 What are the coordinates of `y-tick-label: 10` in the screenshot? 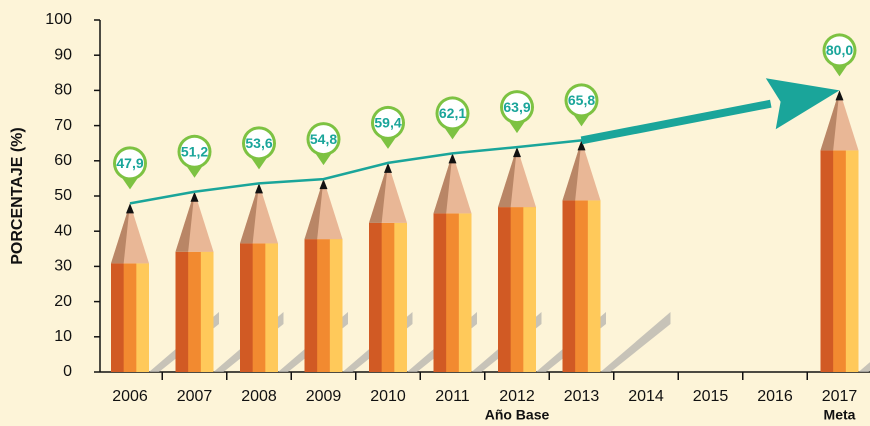 It's located at (63, 336).